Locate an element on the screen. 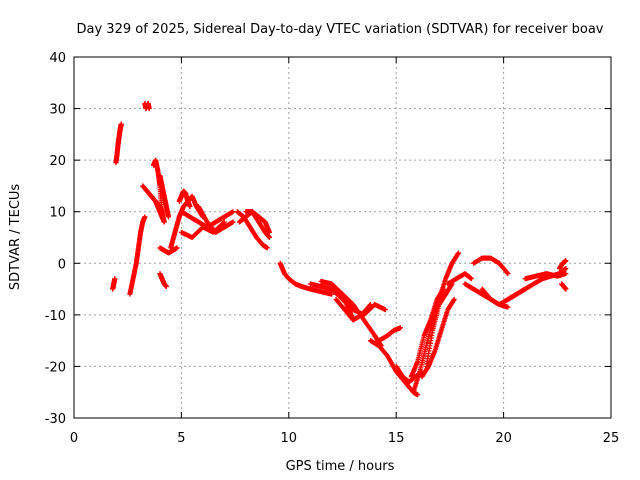 Image resolution: width=640 pixels, height=480 pixels. x-tick-labels: 0 5 10 15 20 25 is located at coordinates (344, 438).